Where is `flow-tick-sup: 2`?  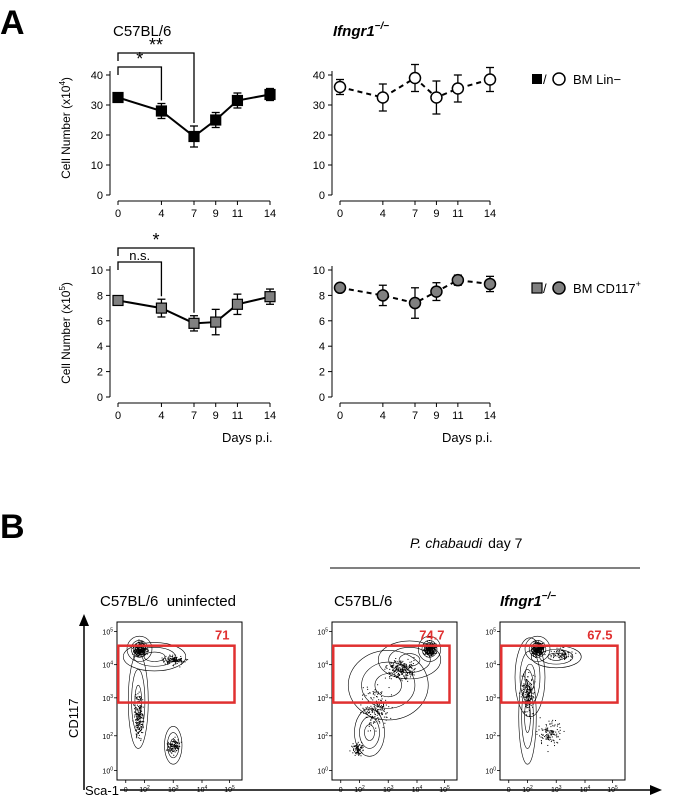 flow-tick-sup: 2 is located at coordinates (111, 735).